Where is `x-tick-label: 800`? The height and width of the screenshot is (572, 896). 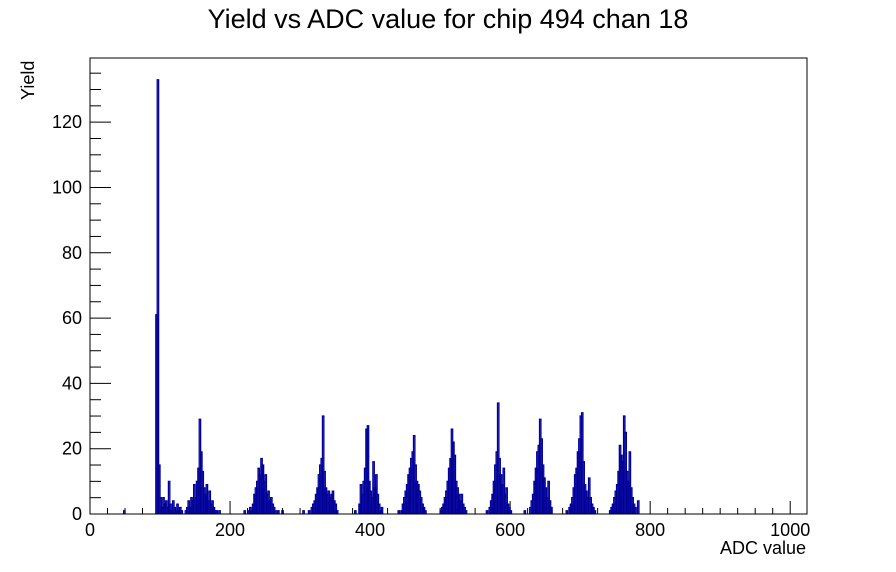
x-tick-label: 800 is located at coordinates (650, 530).